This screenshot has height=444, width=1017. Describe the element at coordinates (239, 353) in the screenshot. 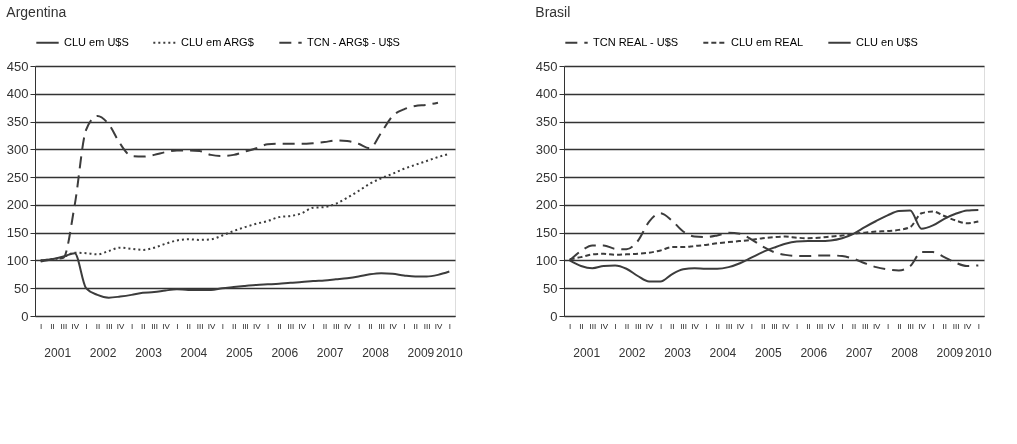

I see `text: 2005` at that location.